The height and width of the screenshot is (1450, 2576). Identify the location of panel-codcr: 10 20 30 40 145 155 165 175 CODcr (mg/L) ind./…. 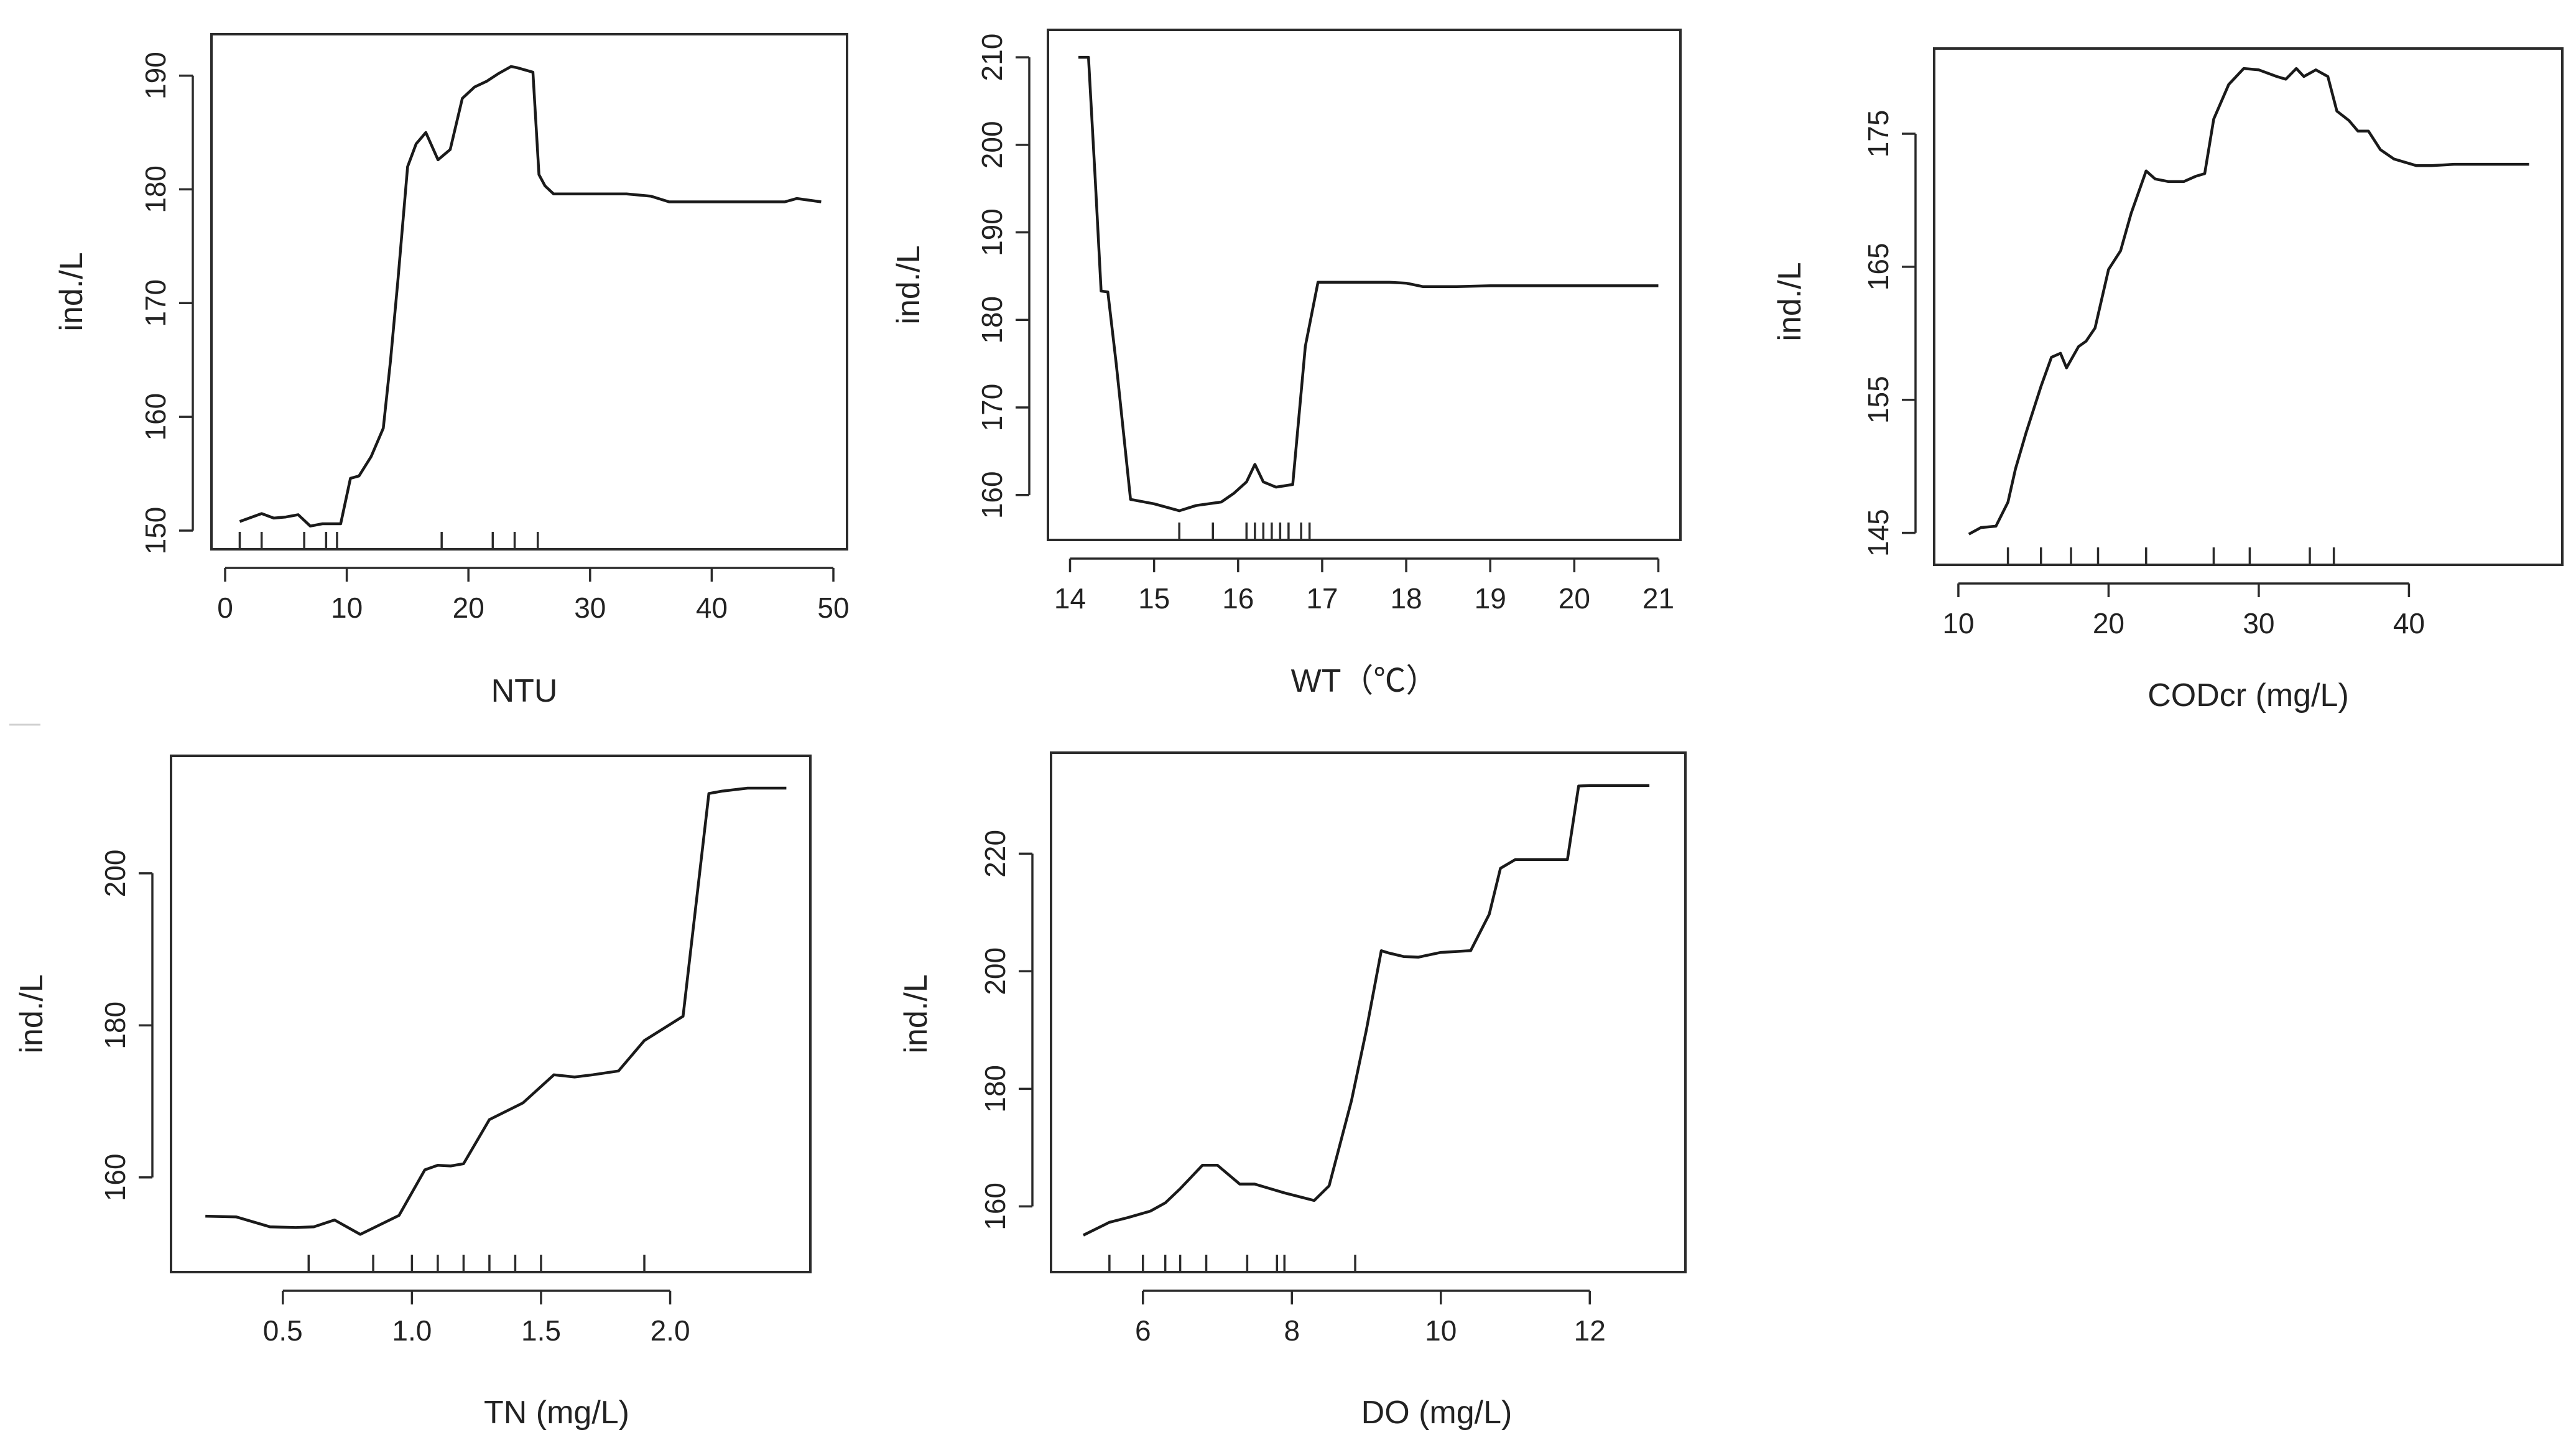
(2168, 380).